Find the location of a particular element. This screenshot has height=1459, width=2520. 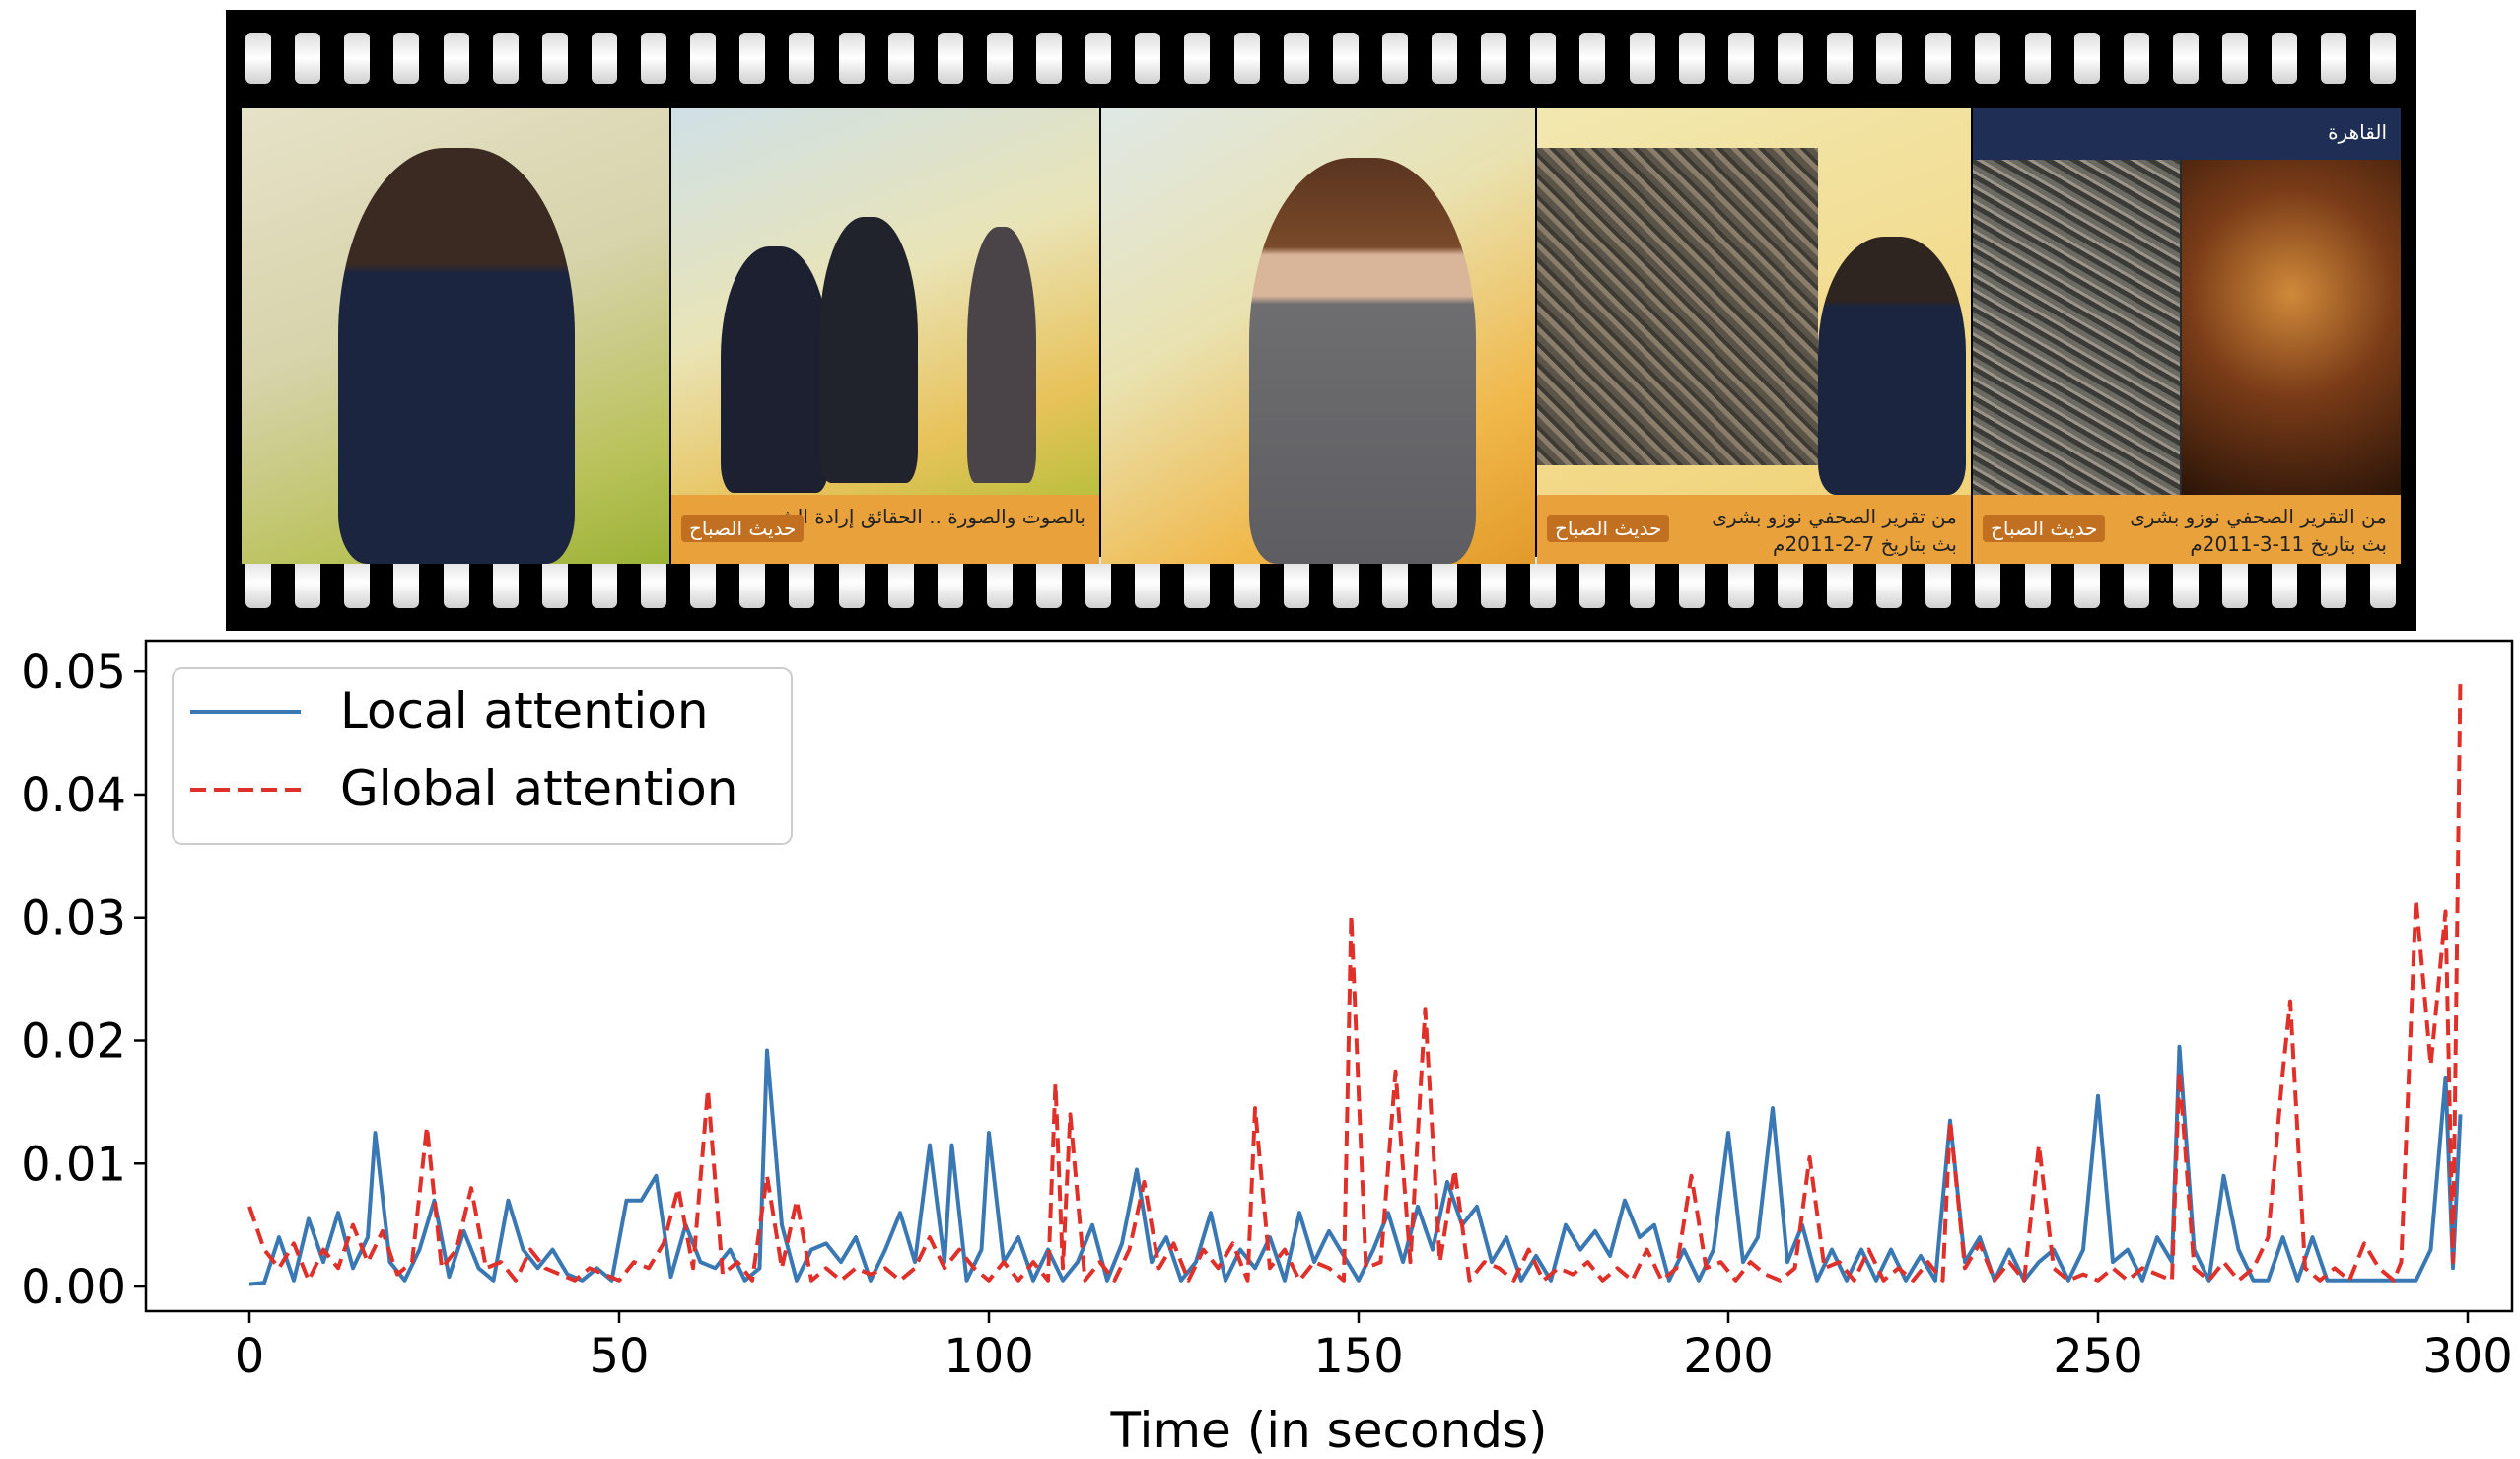

y-tick-label: 0.00 is located at coordinates (73, 1287).